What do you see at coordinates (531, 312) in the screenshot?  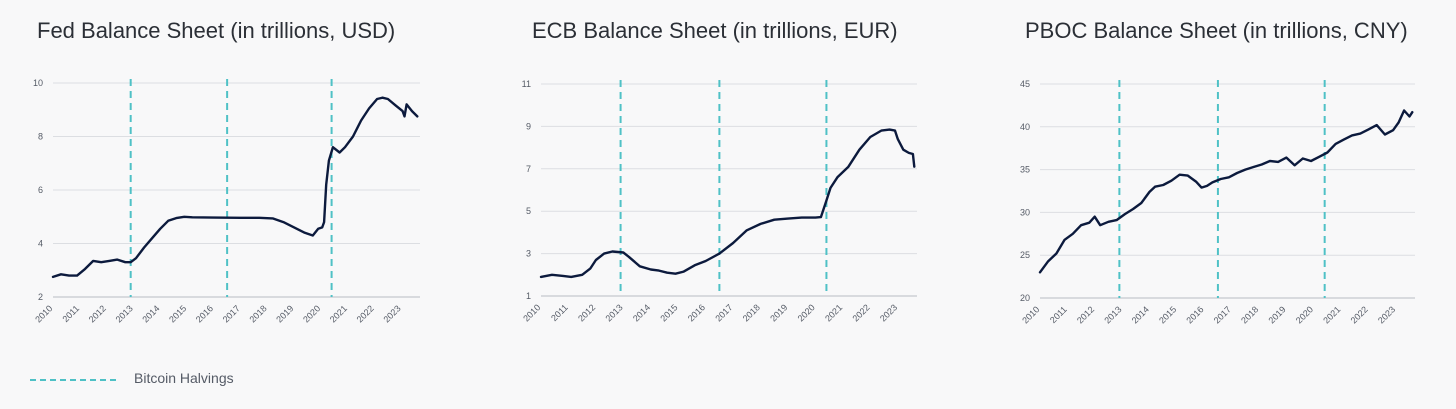 I see `ecb-x-tick-label: 2010` at bounding box center [531, 312].